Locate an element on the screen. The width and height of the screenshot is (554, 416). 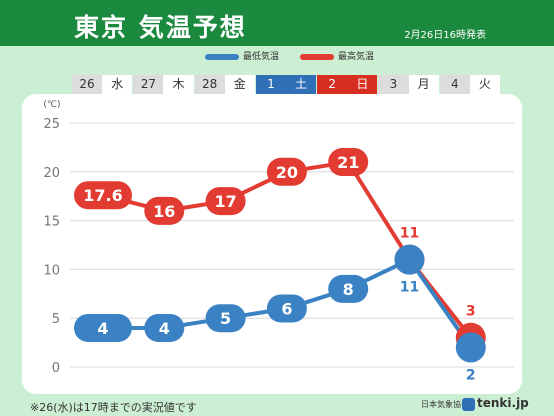
day-number: 4 is located at coordinates (454, 84).